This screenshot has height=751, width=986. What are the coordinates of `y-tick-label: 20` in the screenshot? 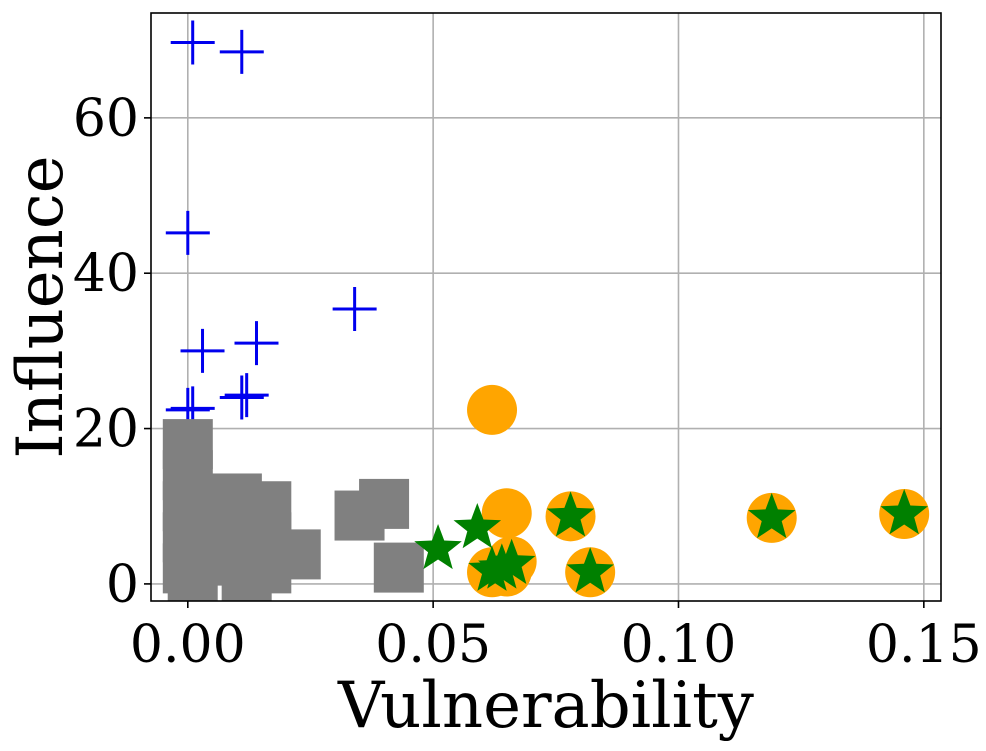 It's located at (106, 430).